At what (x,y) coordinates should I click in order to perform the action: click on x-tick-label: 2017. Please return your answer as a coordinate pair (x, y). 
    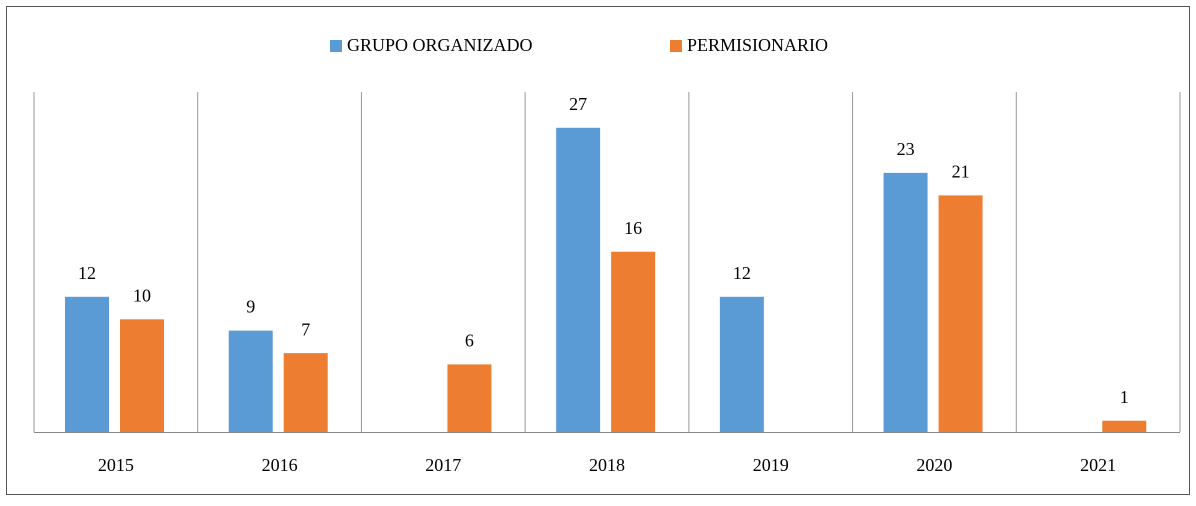
    Looking at the image, I should click on (443, 465).